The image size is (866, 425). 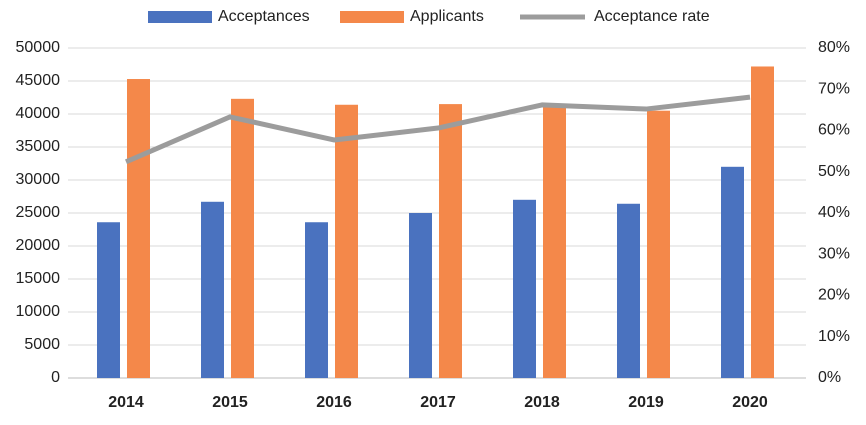 I want to click on x-tick-label: 2020, so click(x=750, y=402).